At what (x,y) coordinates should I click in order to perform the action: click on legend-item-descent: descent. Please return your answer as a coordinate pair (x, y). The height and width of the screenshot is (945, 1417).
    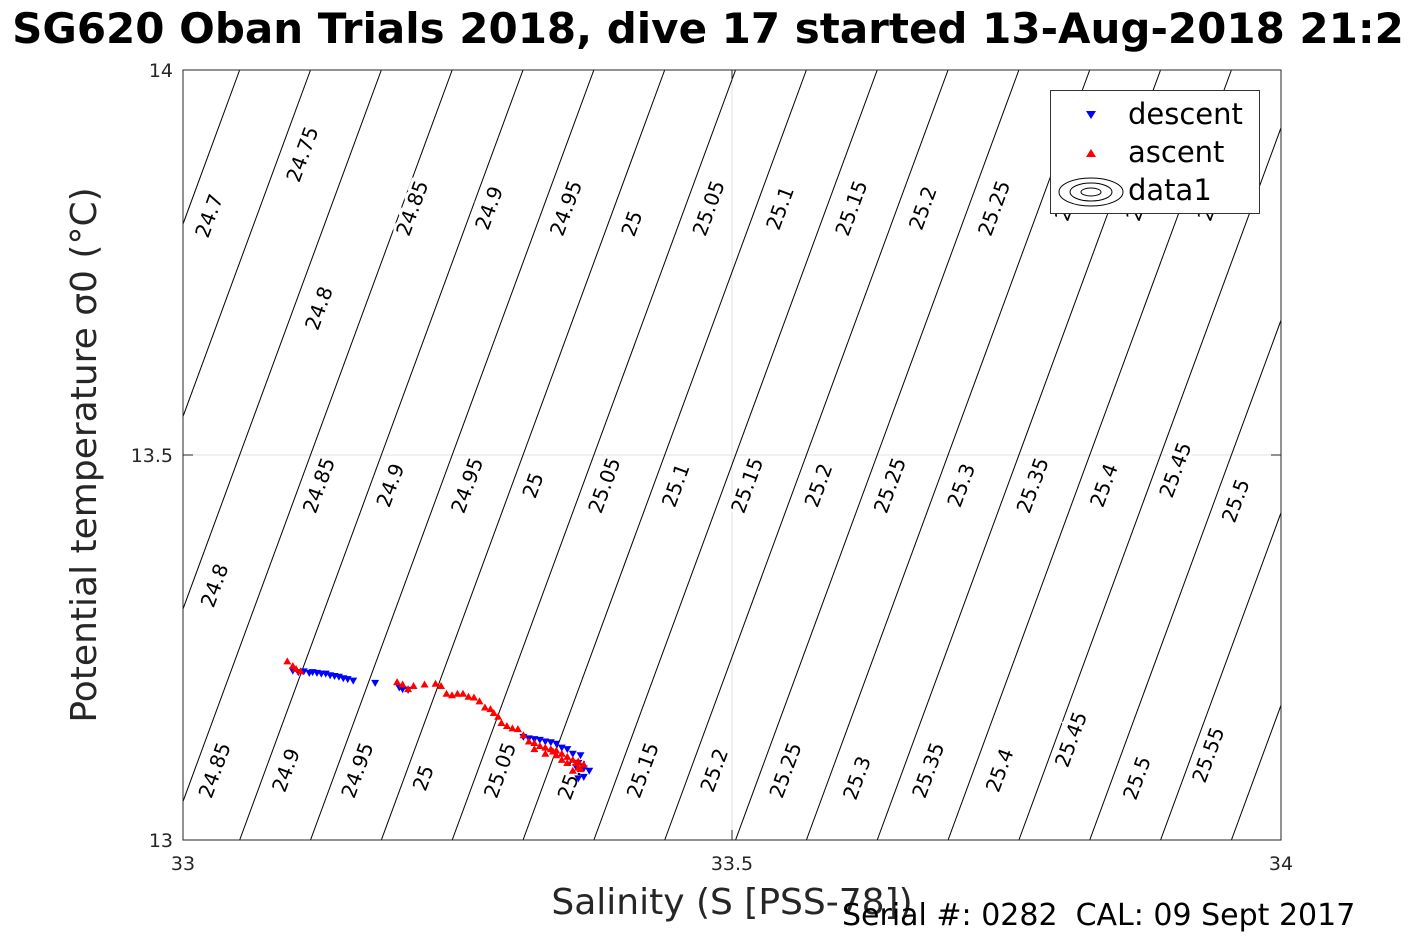
    Looking at the image, I should click on (1155, 114).